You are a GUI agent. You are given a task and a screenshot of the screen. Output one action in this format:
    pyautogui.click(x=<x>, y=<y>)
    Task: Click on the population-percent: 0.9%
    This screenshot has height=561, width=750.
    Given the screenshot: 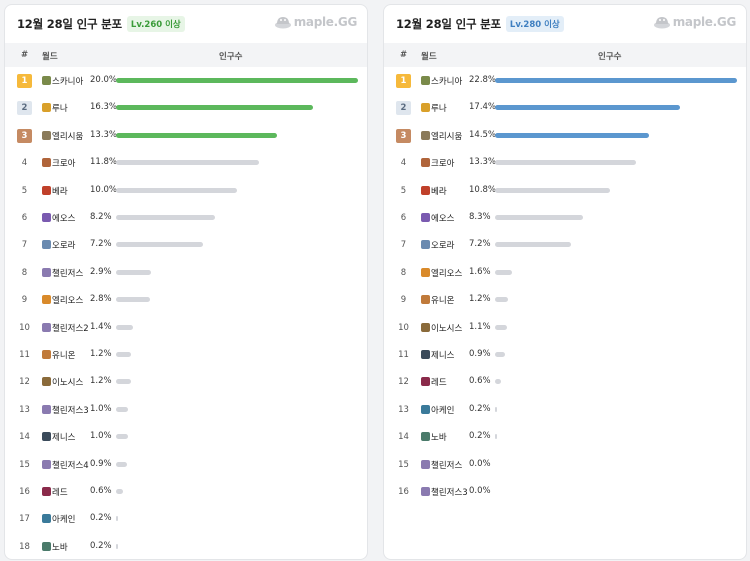 What is the action you would take?
    pyautogui.click(x=480, y=354)
    